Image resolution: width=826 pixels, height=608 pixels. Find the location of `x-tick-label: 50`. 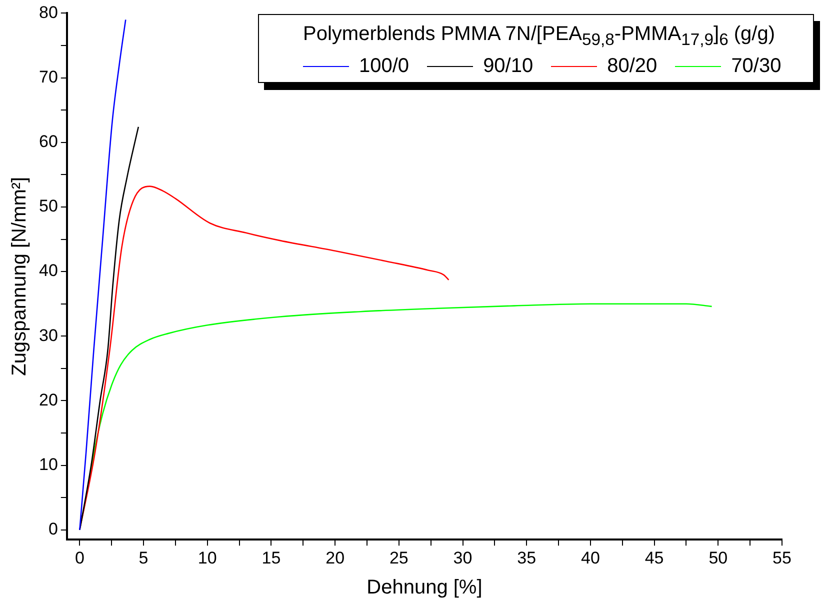

x-tick-label: 50 is located at coordinates (718, 558).